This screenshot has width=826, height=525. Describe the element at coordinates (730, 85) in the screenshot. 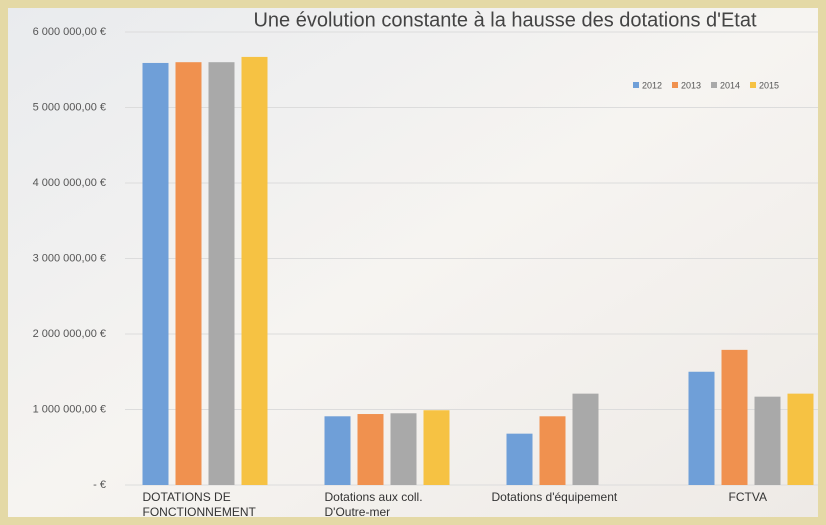

I see `legend-label: 2014` at that location.